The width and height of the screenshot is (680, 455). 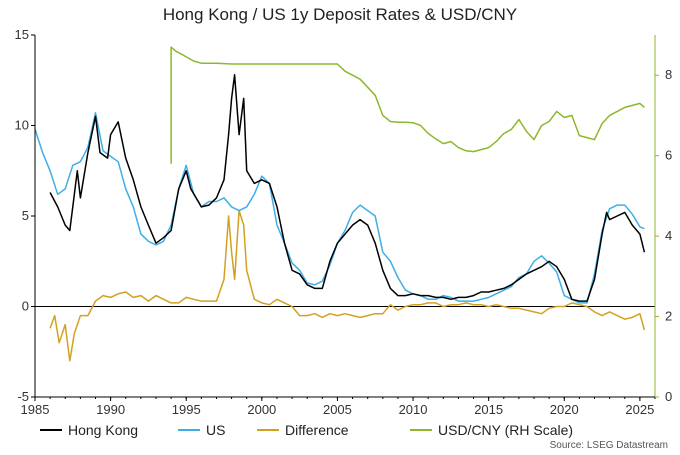 What do you see at coordinates (668, 235) in the screenshot?
I see `y-right-tick-label: 4` at bounding box center [668, 235].